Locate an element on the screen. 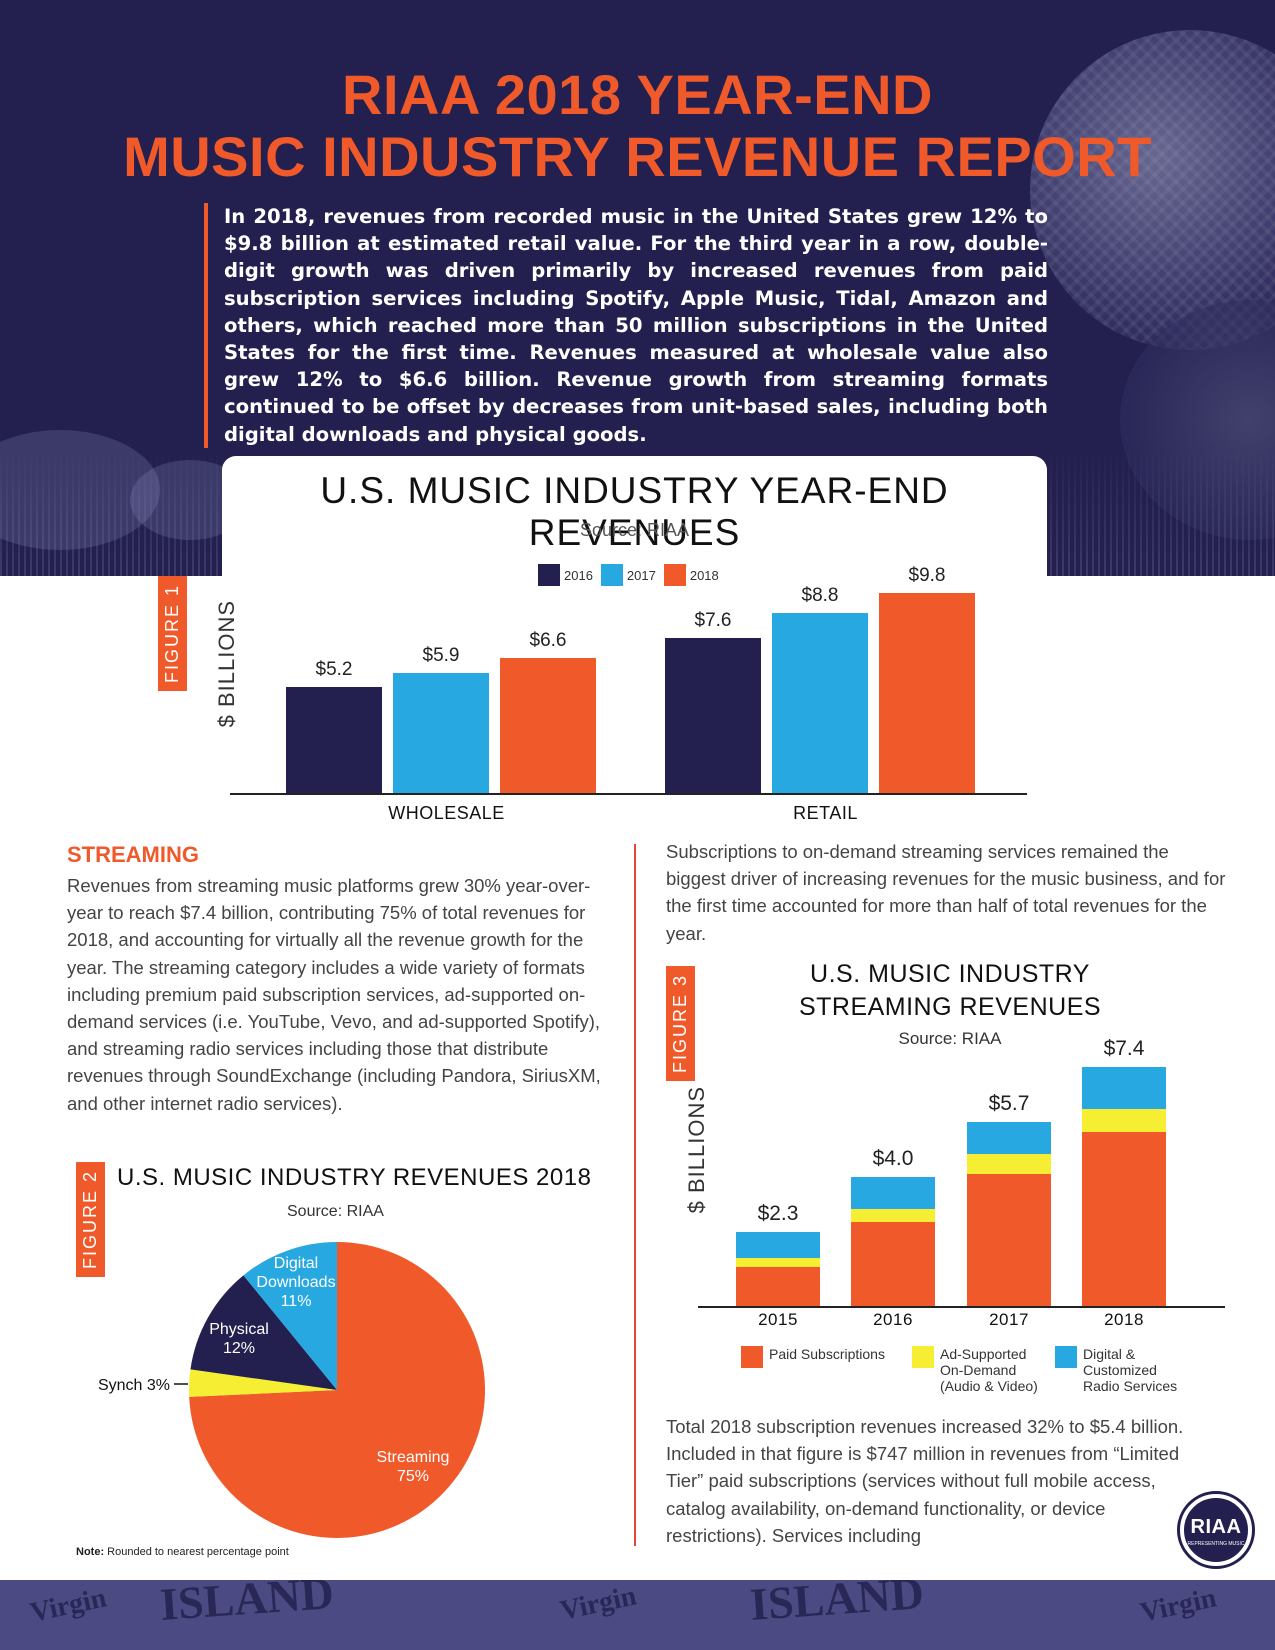  figure3-title-line: STREAMING REVENUES is located at coordinates (950, 1007).